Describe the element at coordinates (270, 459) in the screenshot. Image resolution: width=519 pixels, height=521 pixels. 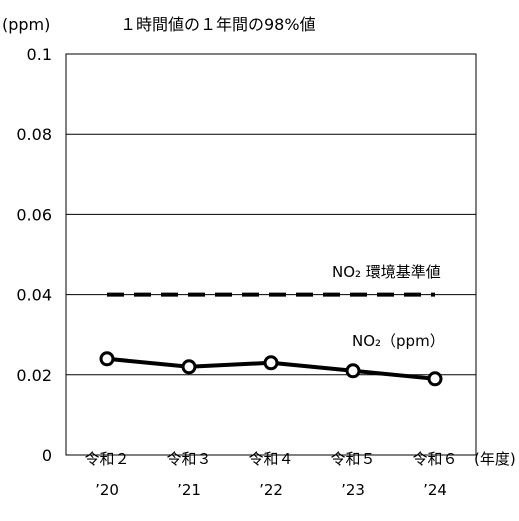
I see `x-tick-label: 令和４` at that location.